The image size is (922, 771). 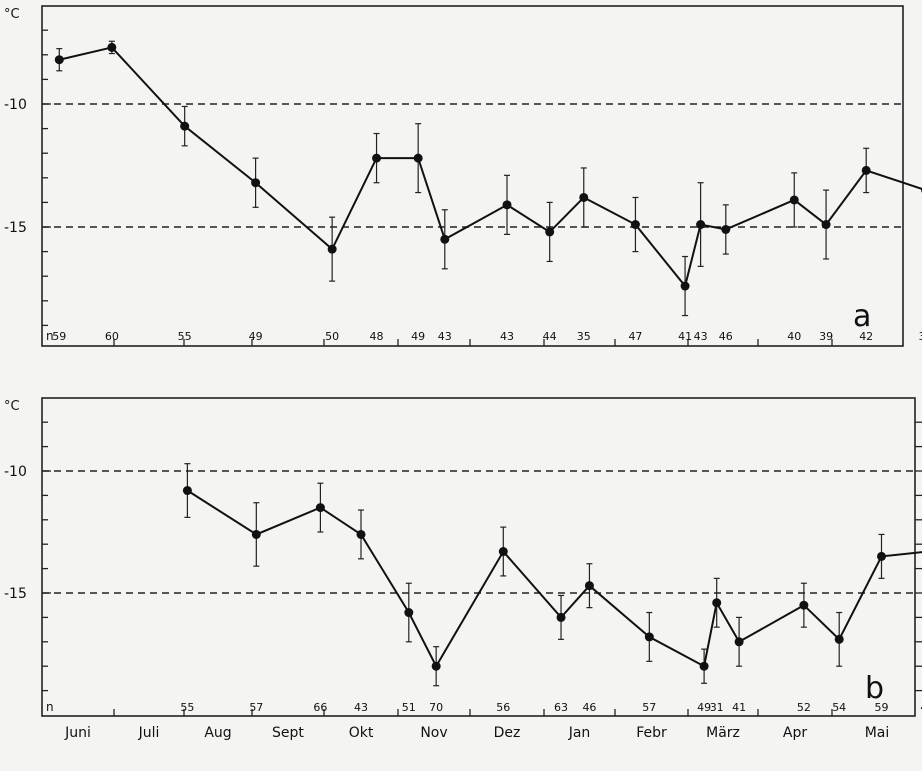 What do you see at coordinates (862, 316) in the screenshot?
I see `panel-label: a` at bounding box center [862, 316].